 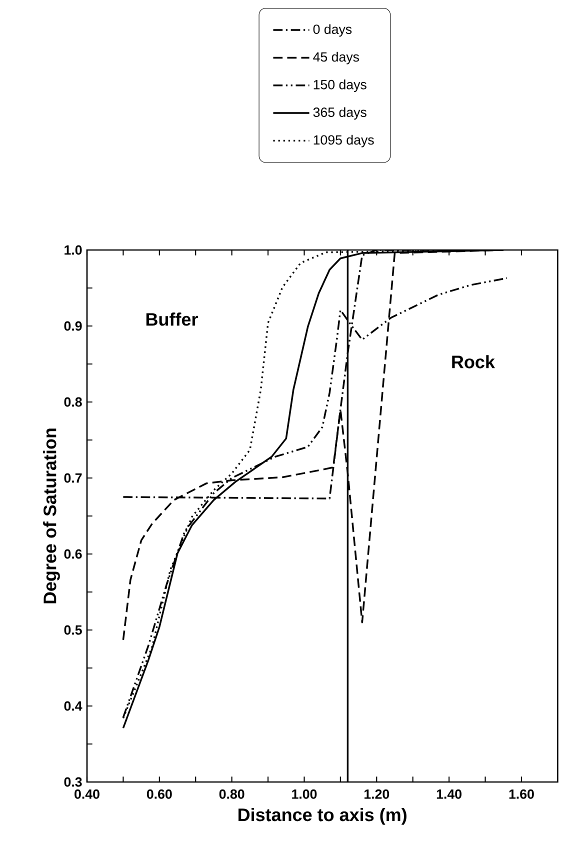 I want to click on x-tick-label: 1.40, so click(x=449, y=794).